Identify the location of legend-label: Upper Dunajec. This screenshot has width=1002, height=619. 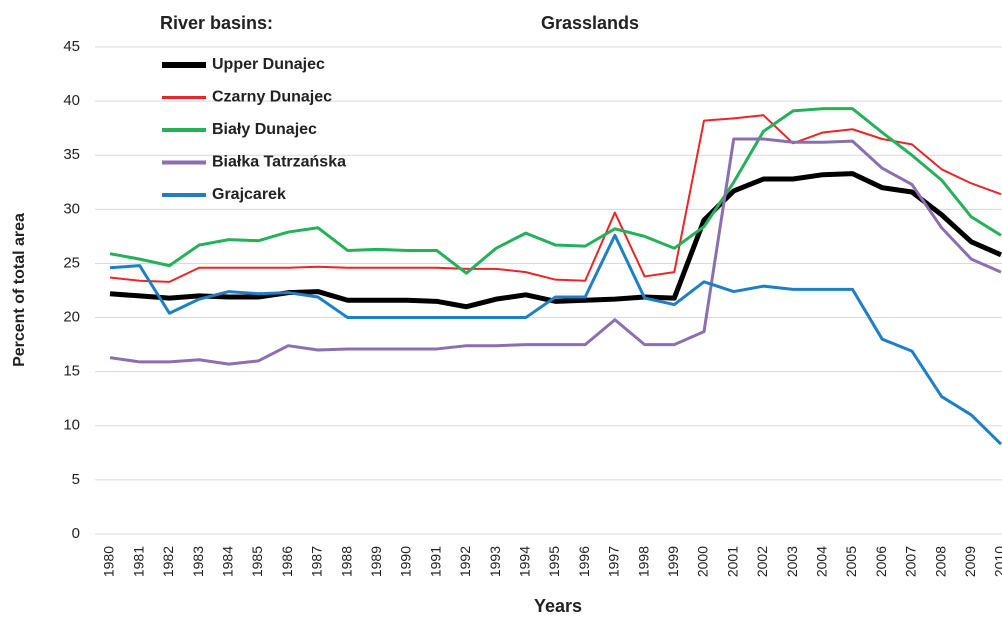
(268, 64).